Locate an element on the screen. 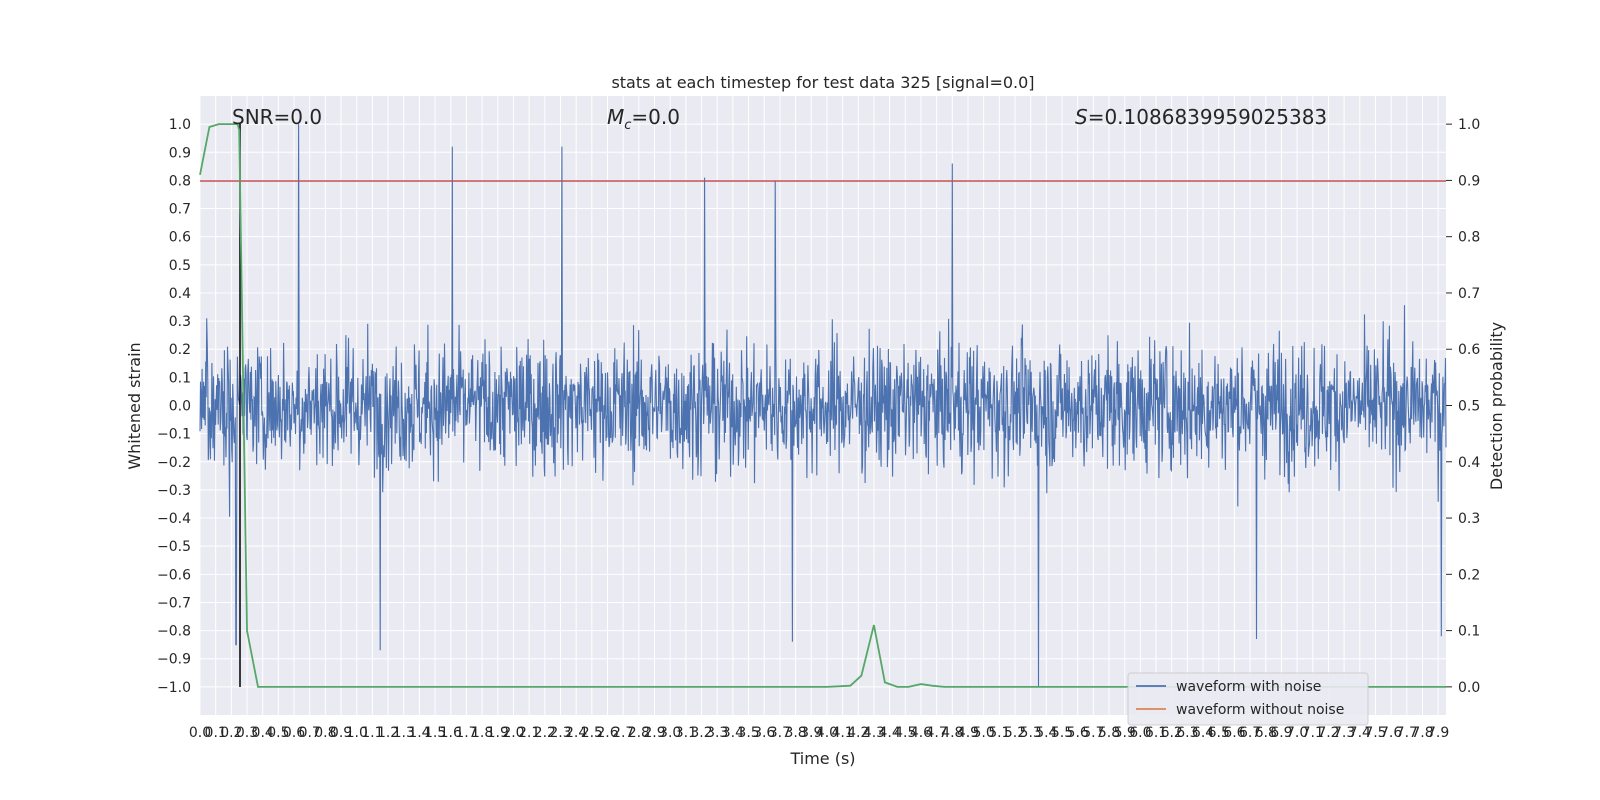  x-tick-label: 4.1 is located at coordinates (842, 733).